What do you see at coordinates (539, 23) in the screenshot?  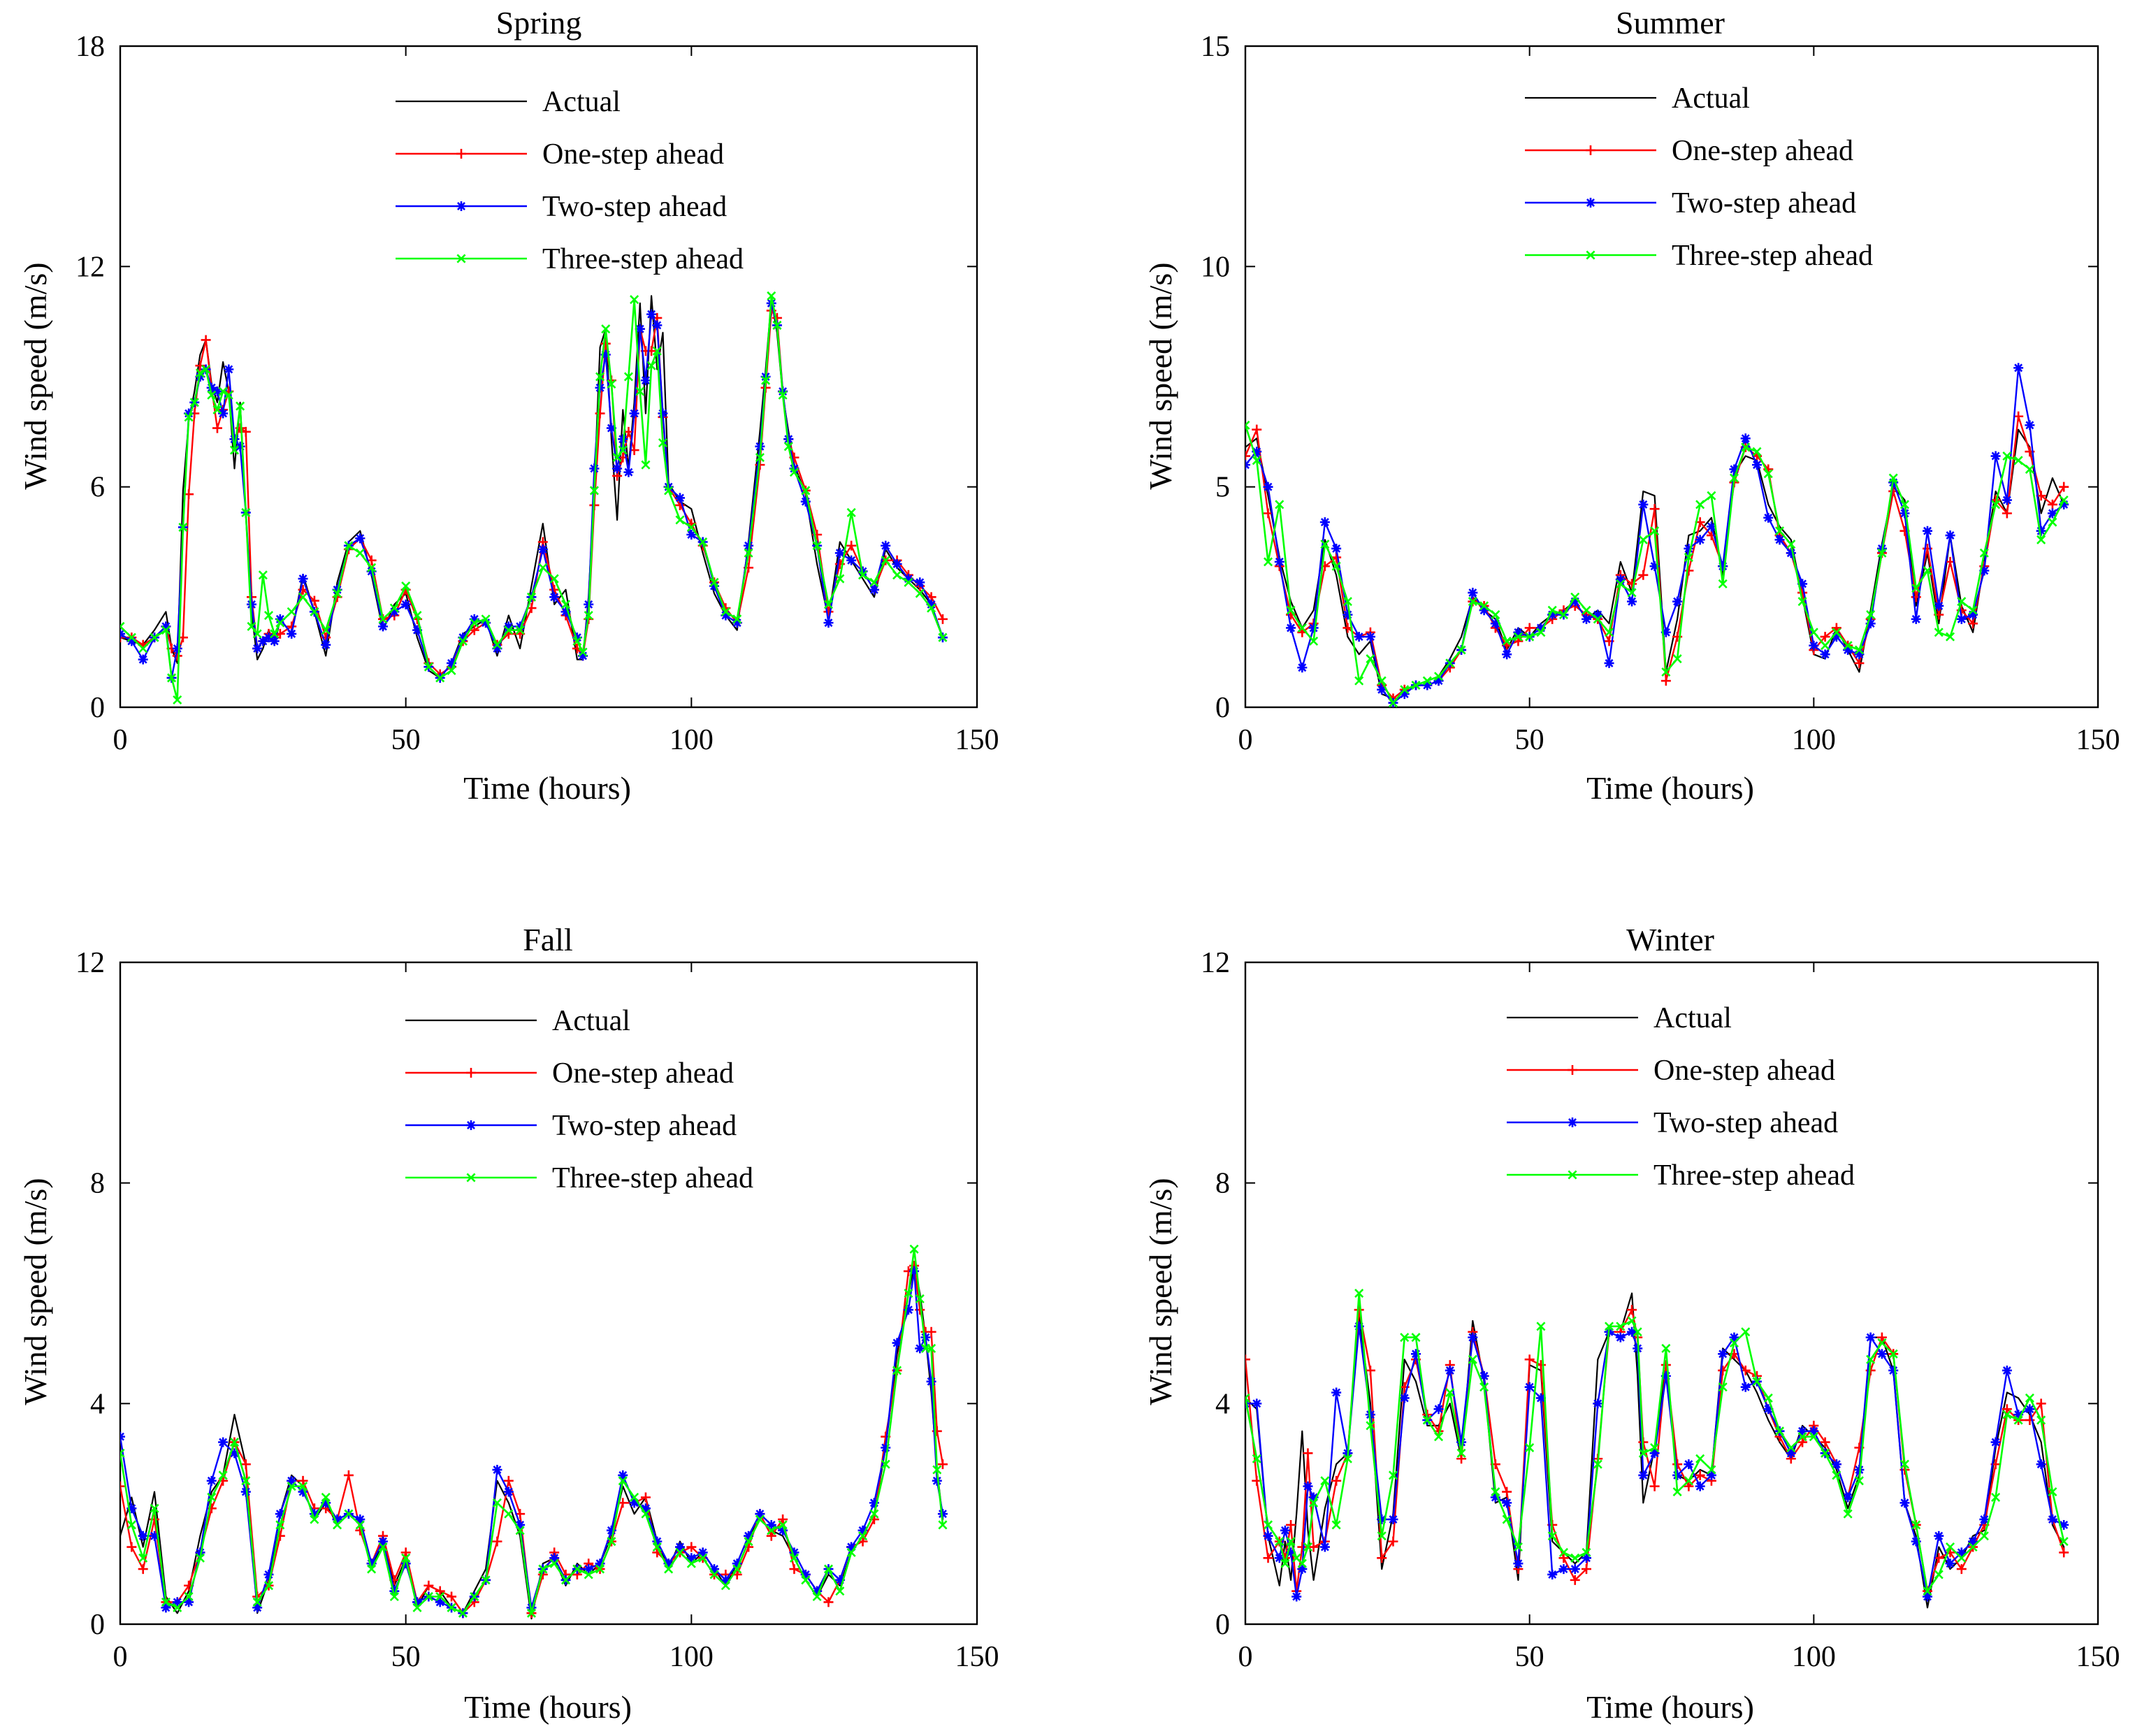 I see `panel-title: Spring` at bounding box center [539, 23].